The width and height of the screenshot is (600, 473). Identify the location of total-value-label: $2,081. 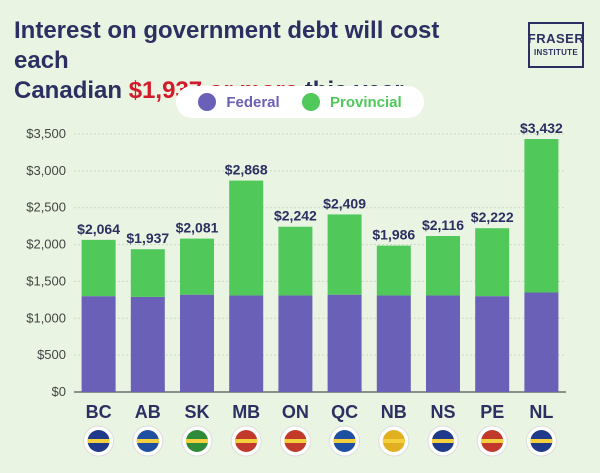
(197, 228).